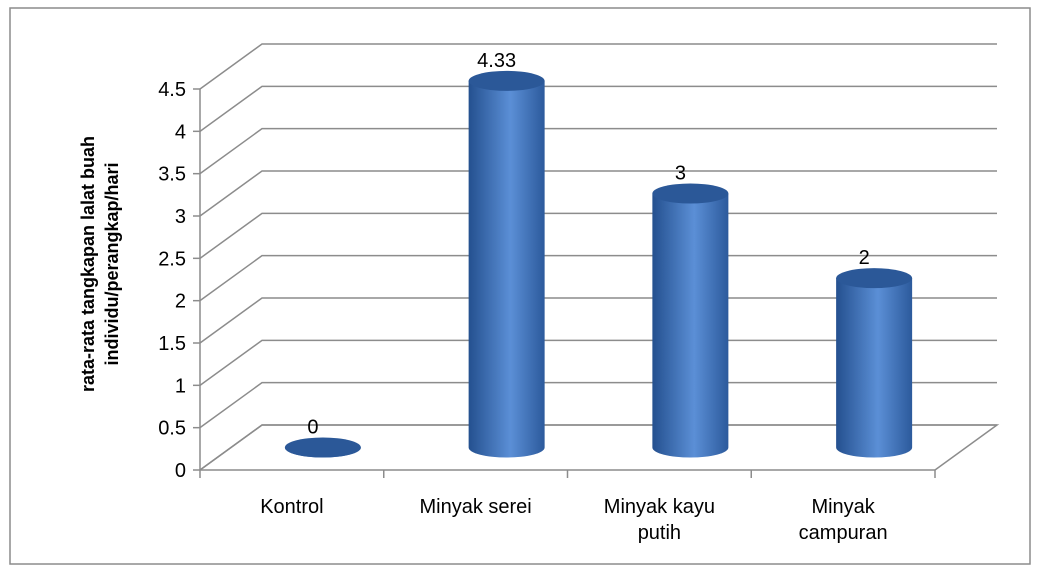  I want to click on x-tick-label: Minyak kayu putih, so click(659, 520).